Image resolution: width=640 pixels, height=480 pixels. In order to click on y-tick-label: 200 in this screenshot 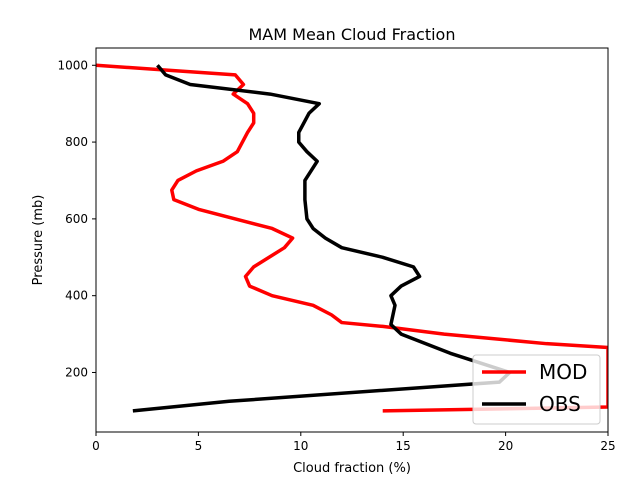, I will do `click(76, 372)`.